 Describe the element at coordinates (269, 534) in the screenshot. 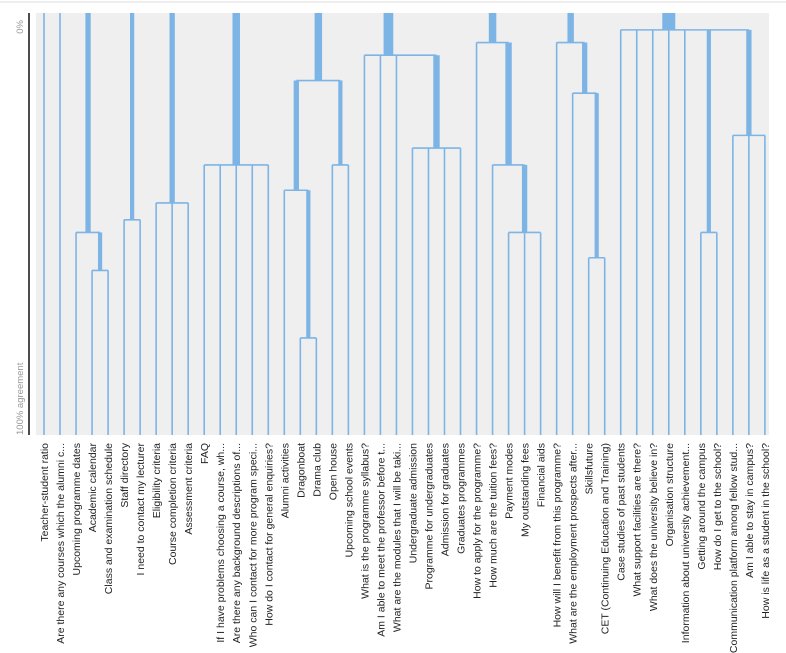

I see `leaf-label: How do I contact for general enquiries?` at that location.